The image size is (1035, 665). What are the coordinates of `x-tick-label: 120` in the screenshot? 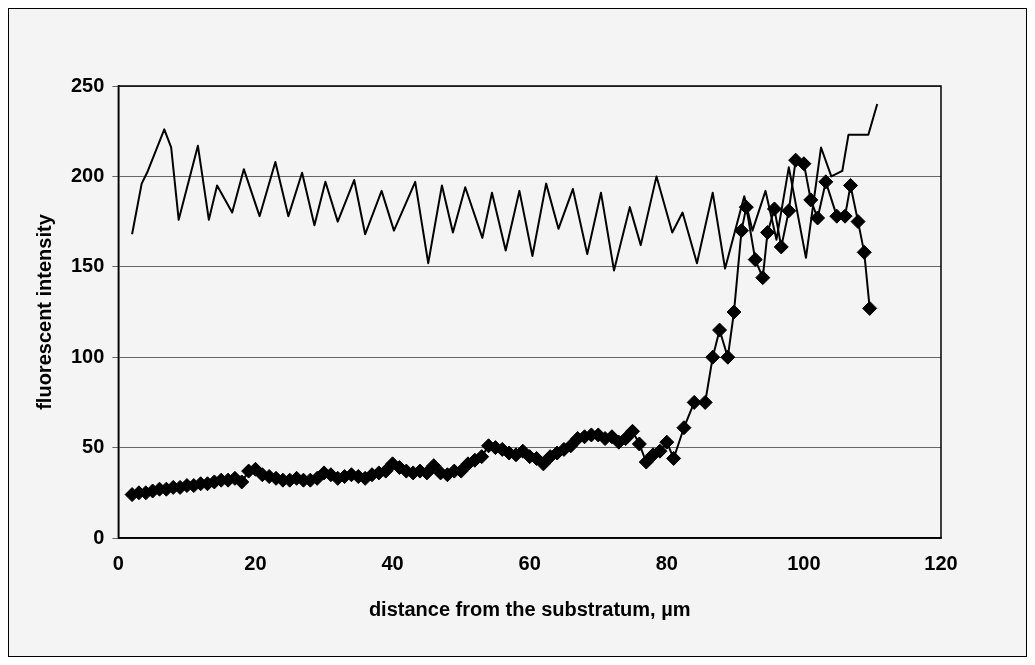 It's located at (941, 562).